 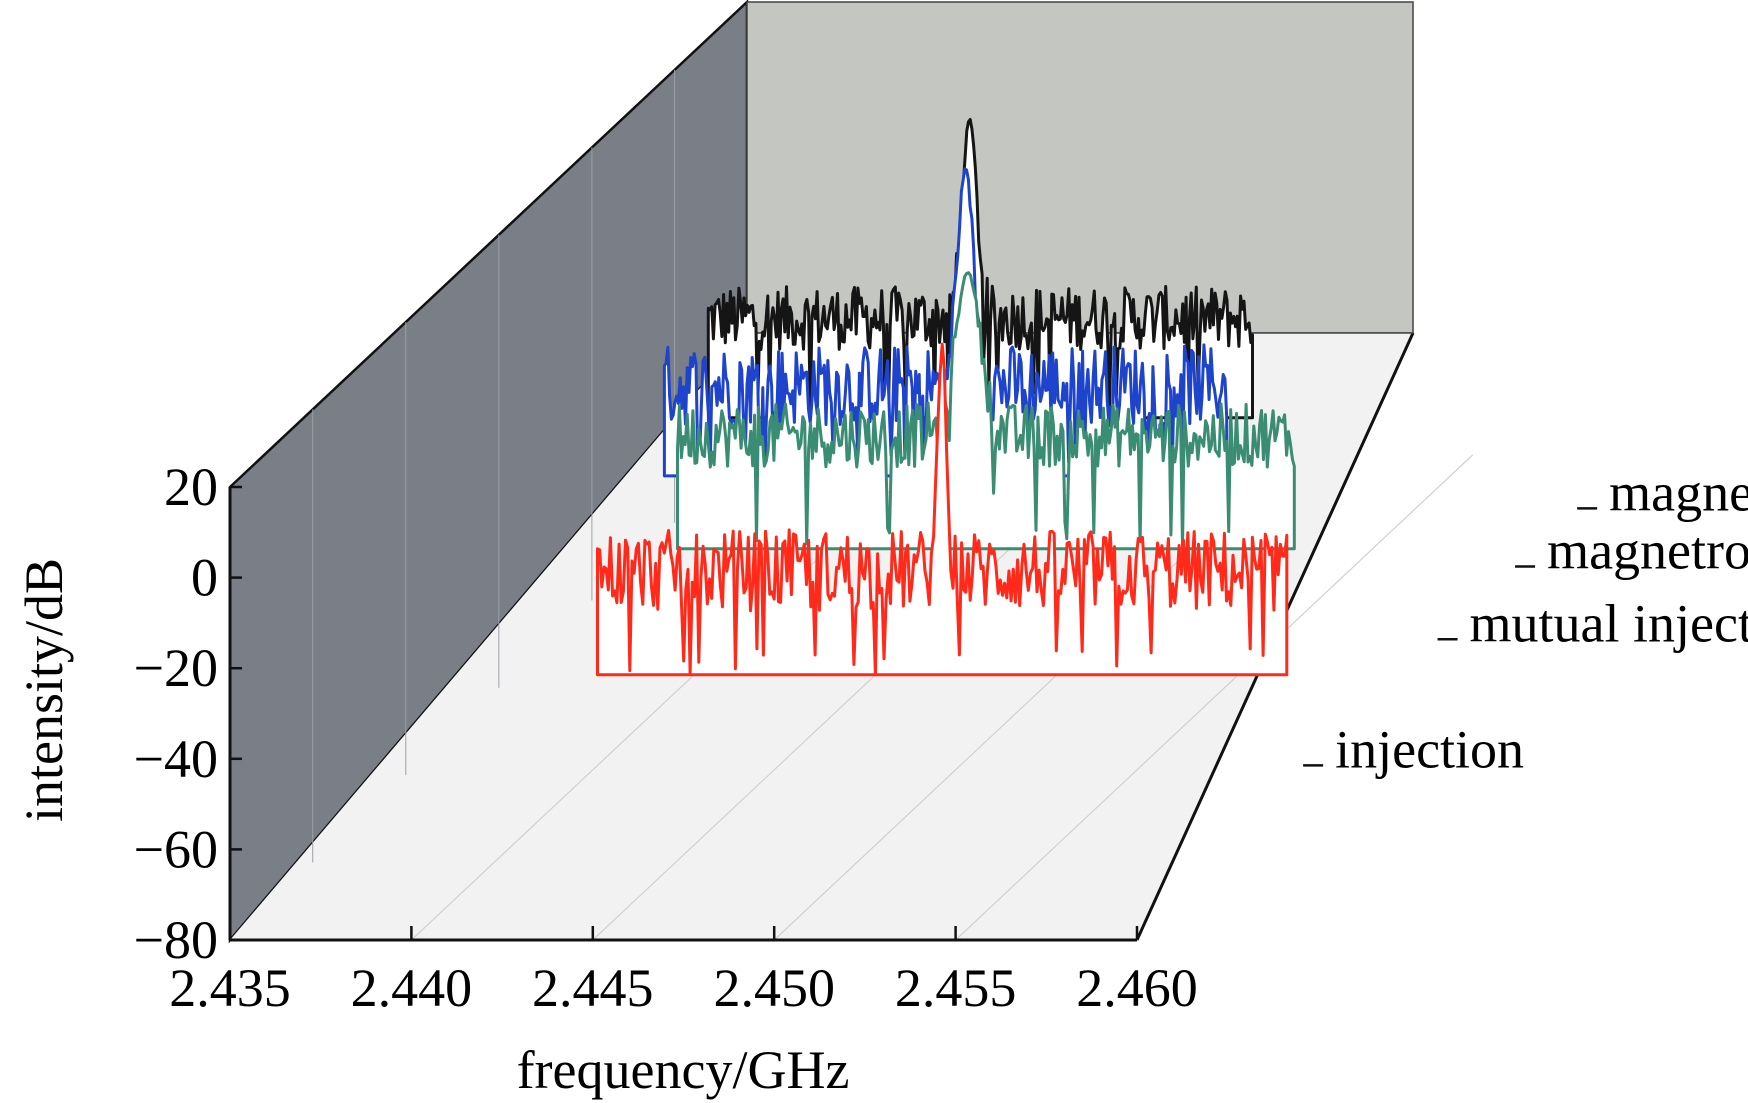 What do you see at coordinates (230, 988) in the screenshot?
I see `x-tick-label: 2.435` at bounding box center [230, 988].